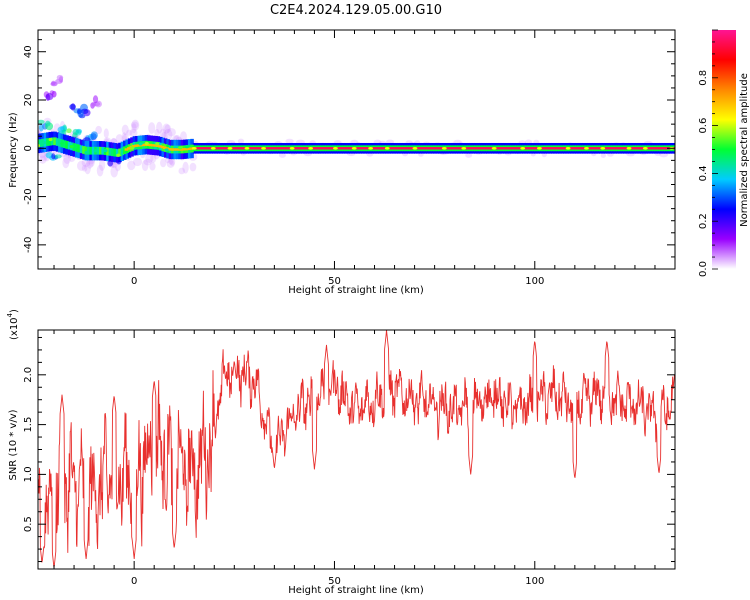 Image resolution: width=750 pixels, height=600 pixels. What do you see at coordinates (28, 245) in the screenshot?
I see `y-tick-label: -40` at bounding box center [28, 245].